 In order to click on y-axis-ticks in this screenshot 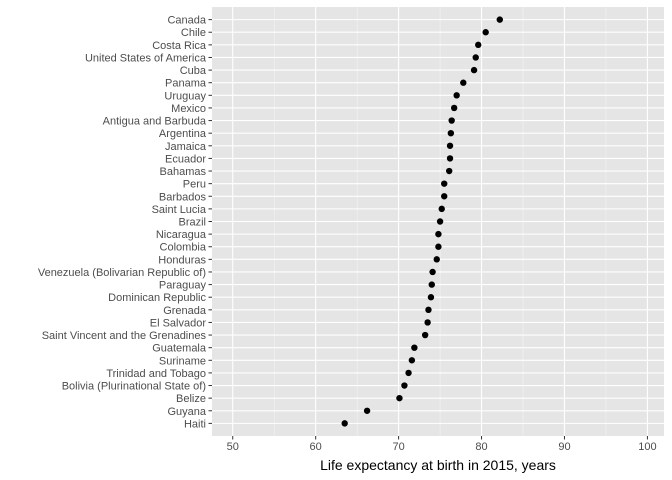, I will do `click(210, 221)`.